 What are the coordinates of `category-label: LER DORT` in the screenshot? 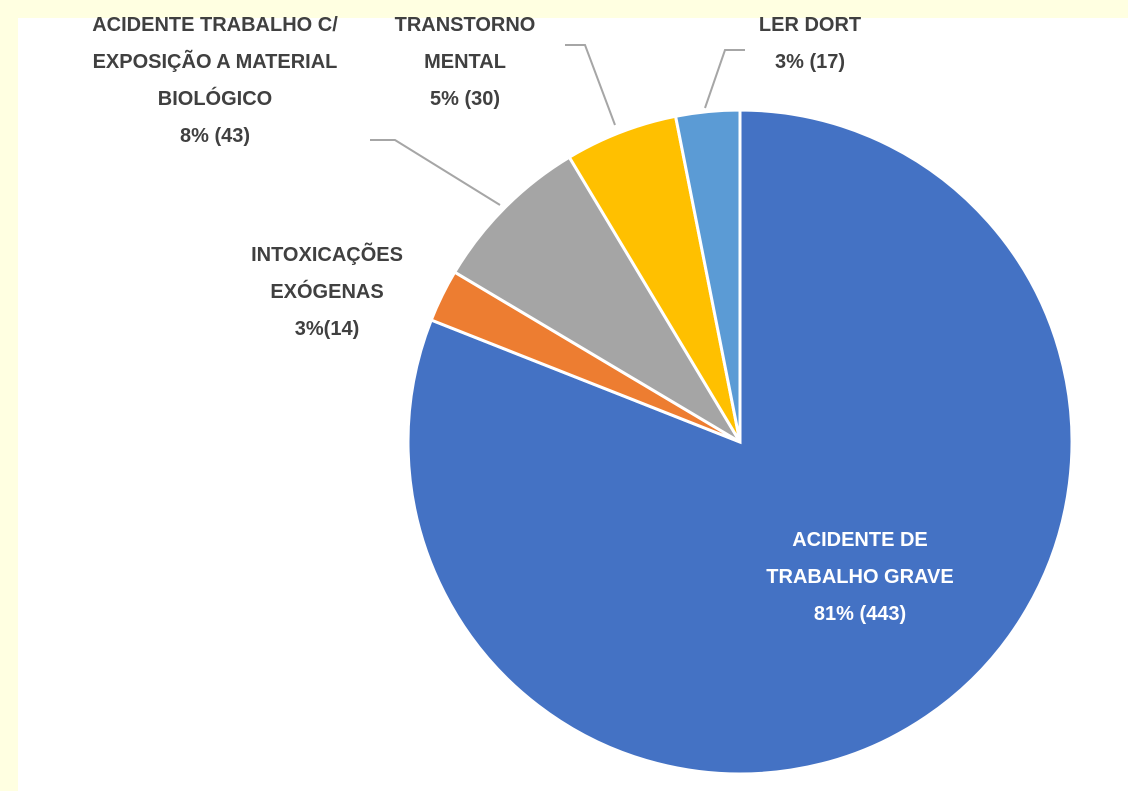 It's located at (810, 25).